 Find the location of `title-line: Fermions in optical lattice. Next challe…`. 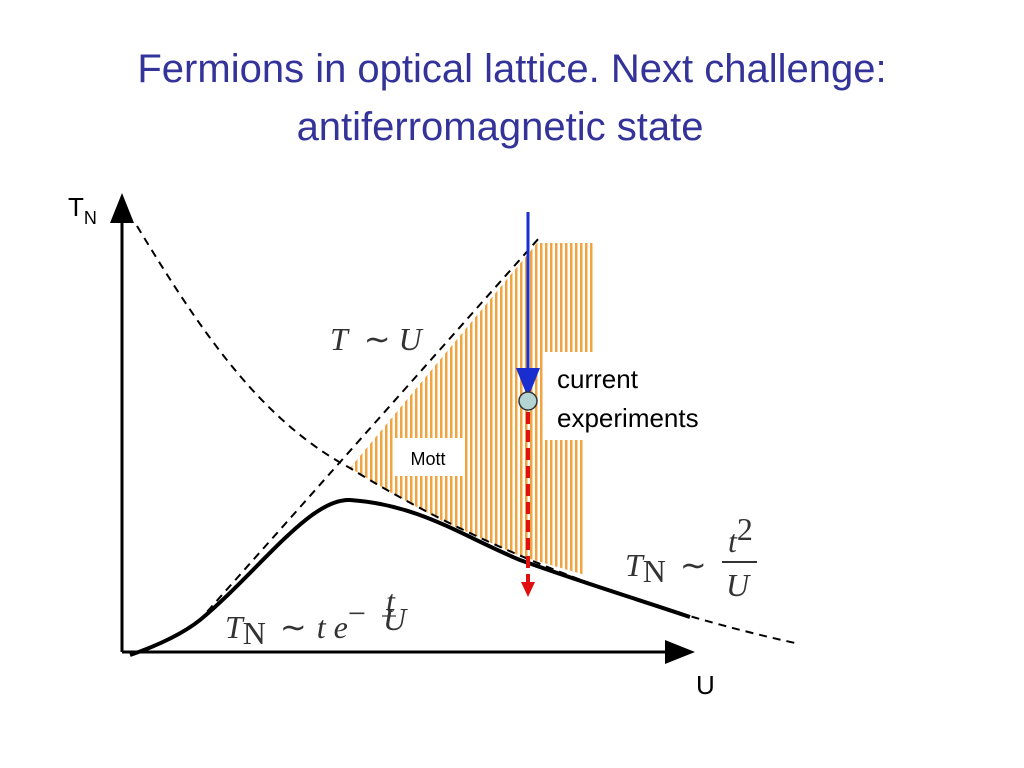

title-line: Fermions in optical lattice. Next challe… is located at coordinates (511, 69).